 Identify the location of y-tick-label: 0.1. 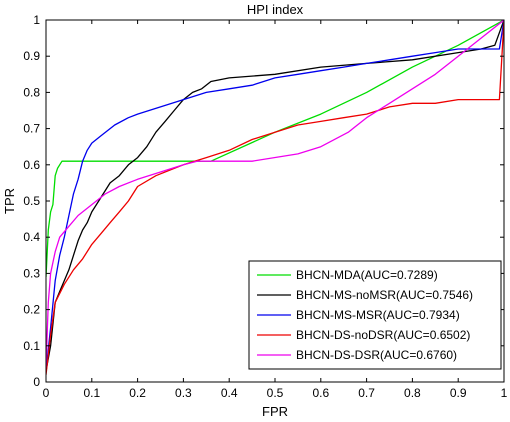
(31, 346).